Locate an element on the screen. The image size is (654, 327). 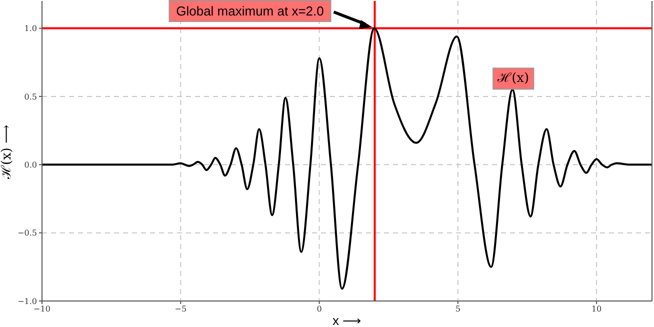
y-tick-label: 0.0 is located at coordinates (30, 165).